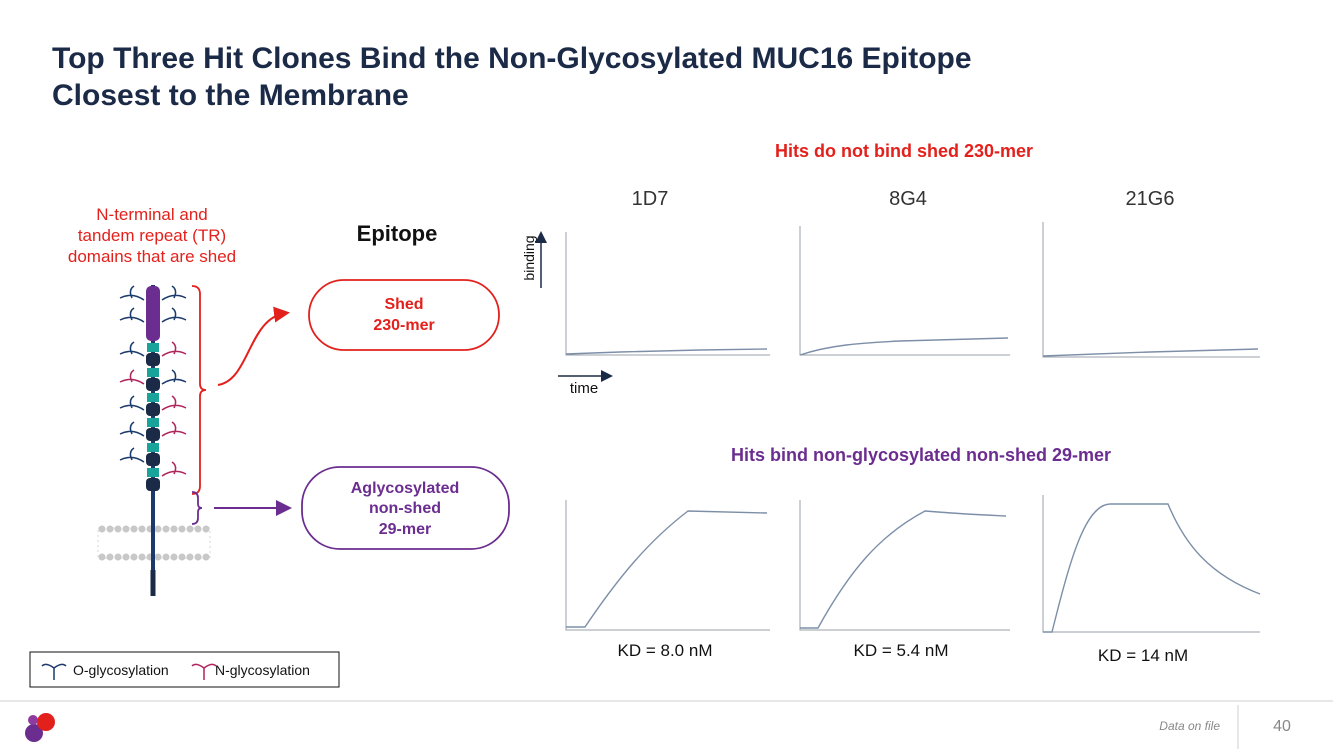 Image resolution: width=1333 pixels, height=749 pixels. I want to click on kd-label: KD = 8.0 nM, so click(665, 650).